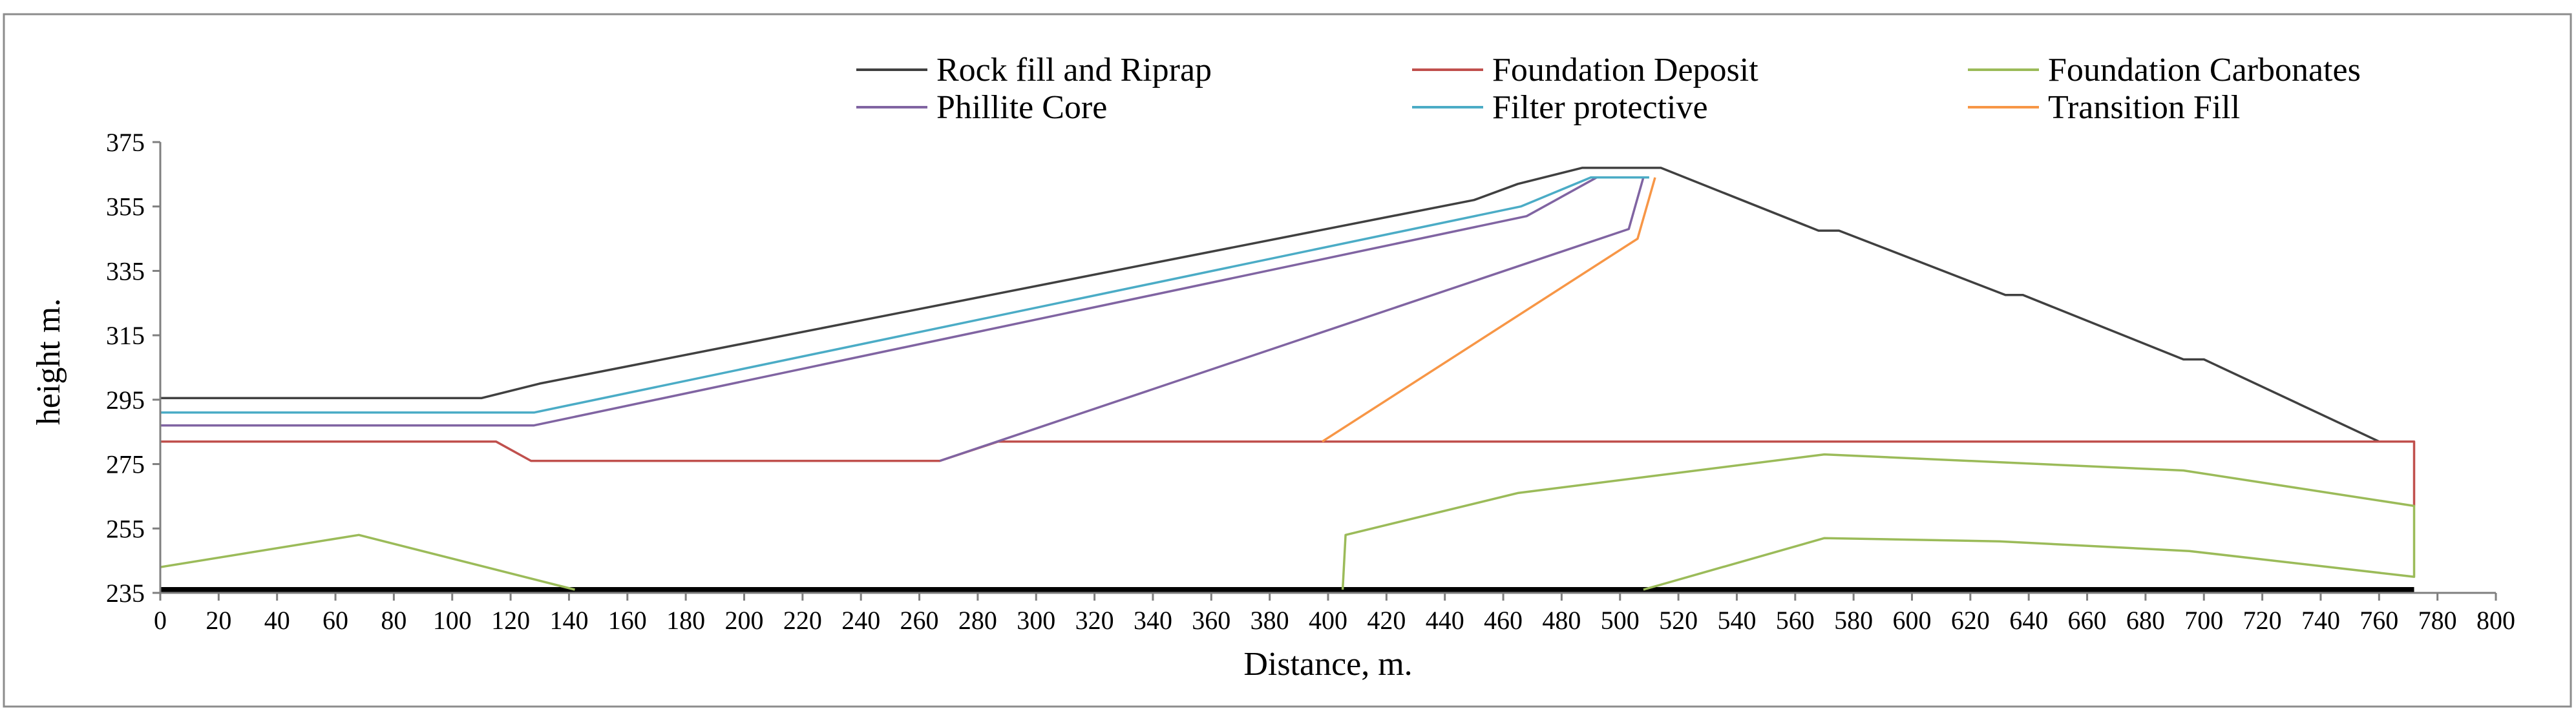 The image size is (2576, 713). What do you see at coordinates (2144, 107) in the screenshot?
I see `legend-label: Transition Fill` at bounding box center [2144, 107].